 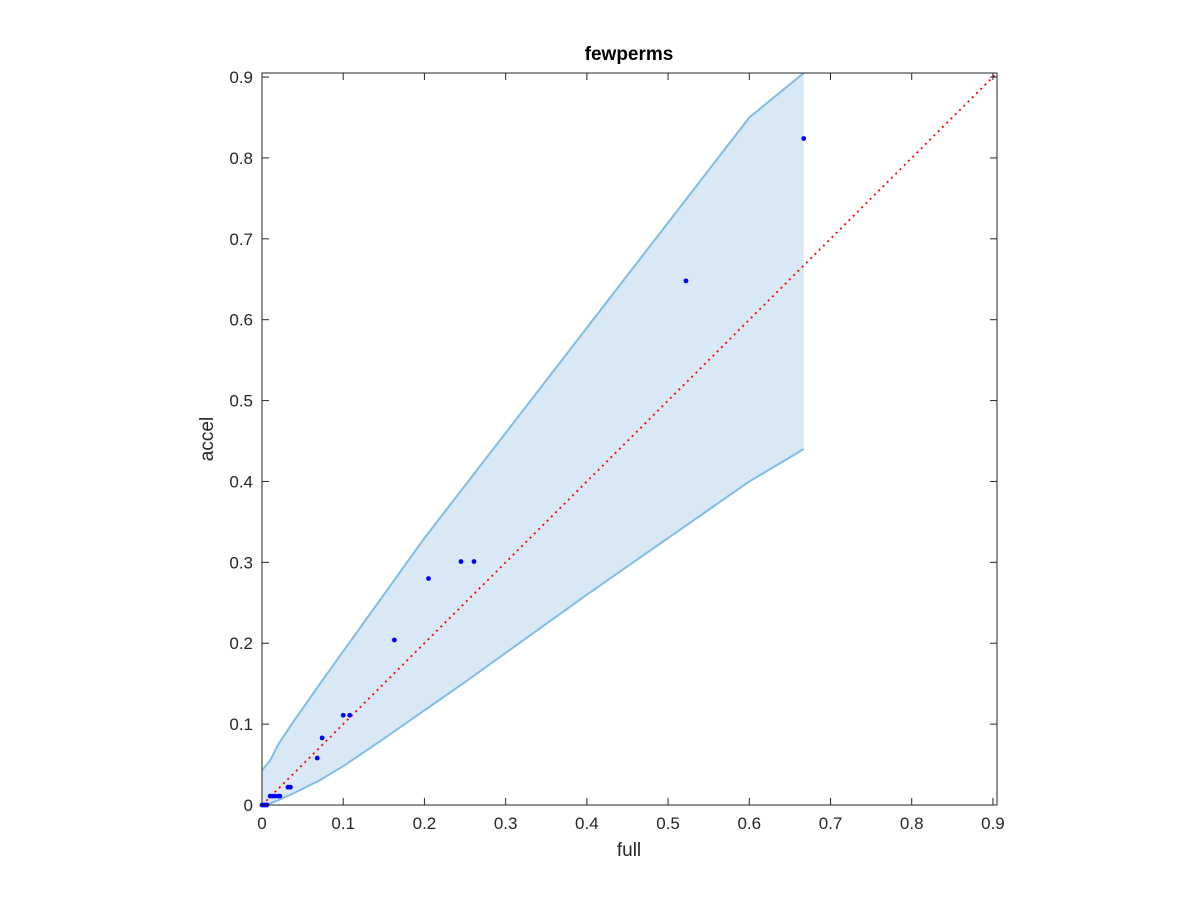 I want to click on x-tick-labels: 0 0.1 0.2 0.3 0.4 0.5 0.6 0.7 0.8 0.9, so click(x=630, y=823).